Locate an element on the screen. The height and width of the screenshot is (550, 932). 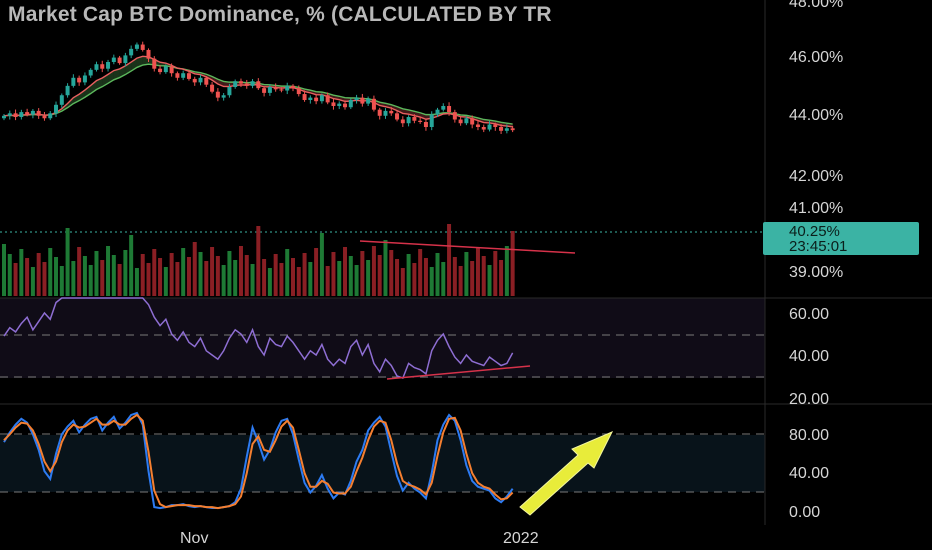
current-price-tag: 40.25% 23:45:01 is located at coordinates (841, 238).